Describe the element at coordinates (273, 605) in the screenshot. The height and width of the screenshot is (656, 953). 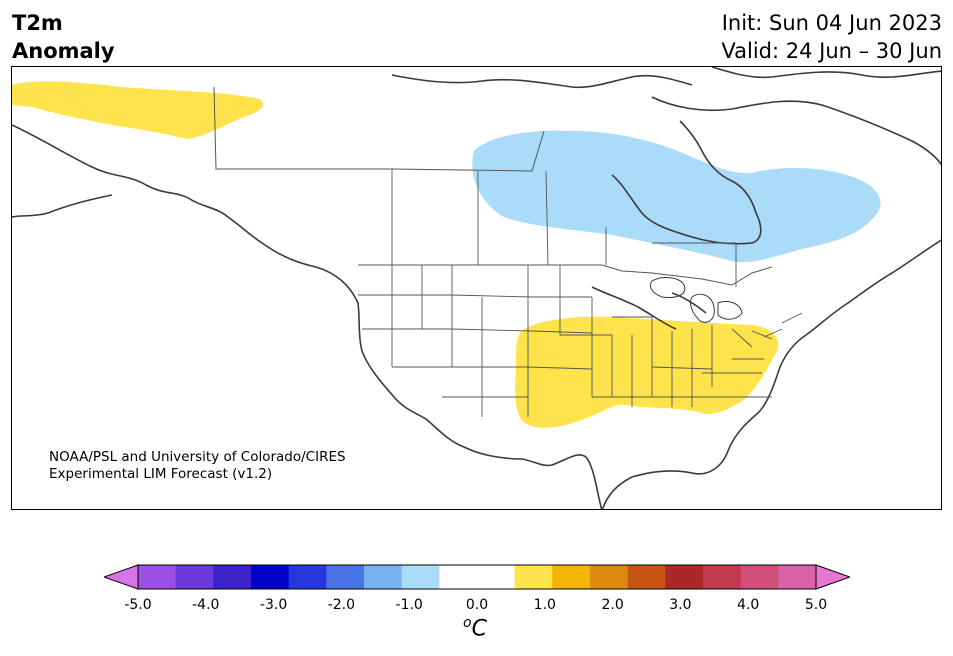
I see `colorbar-tick-label: -3.0` at that location.